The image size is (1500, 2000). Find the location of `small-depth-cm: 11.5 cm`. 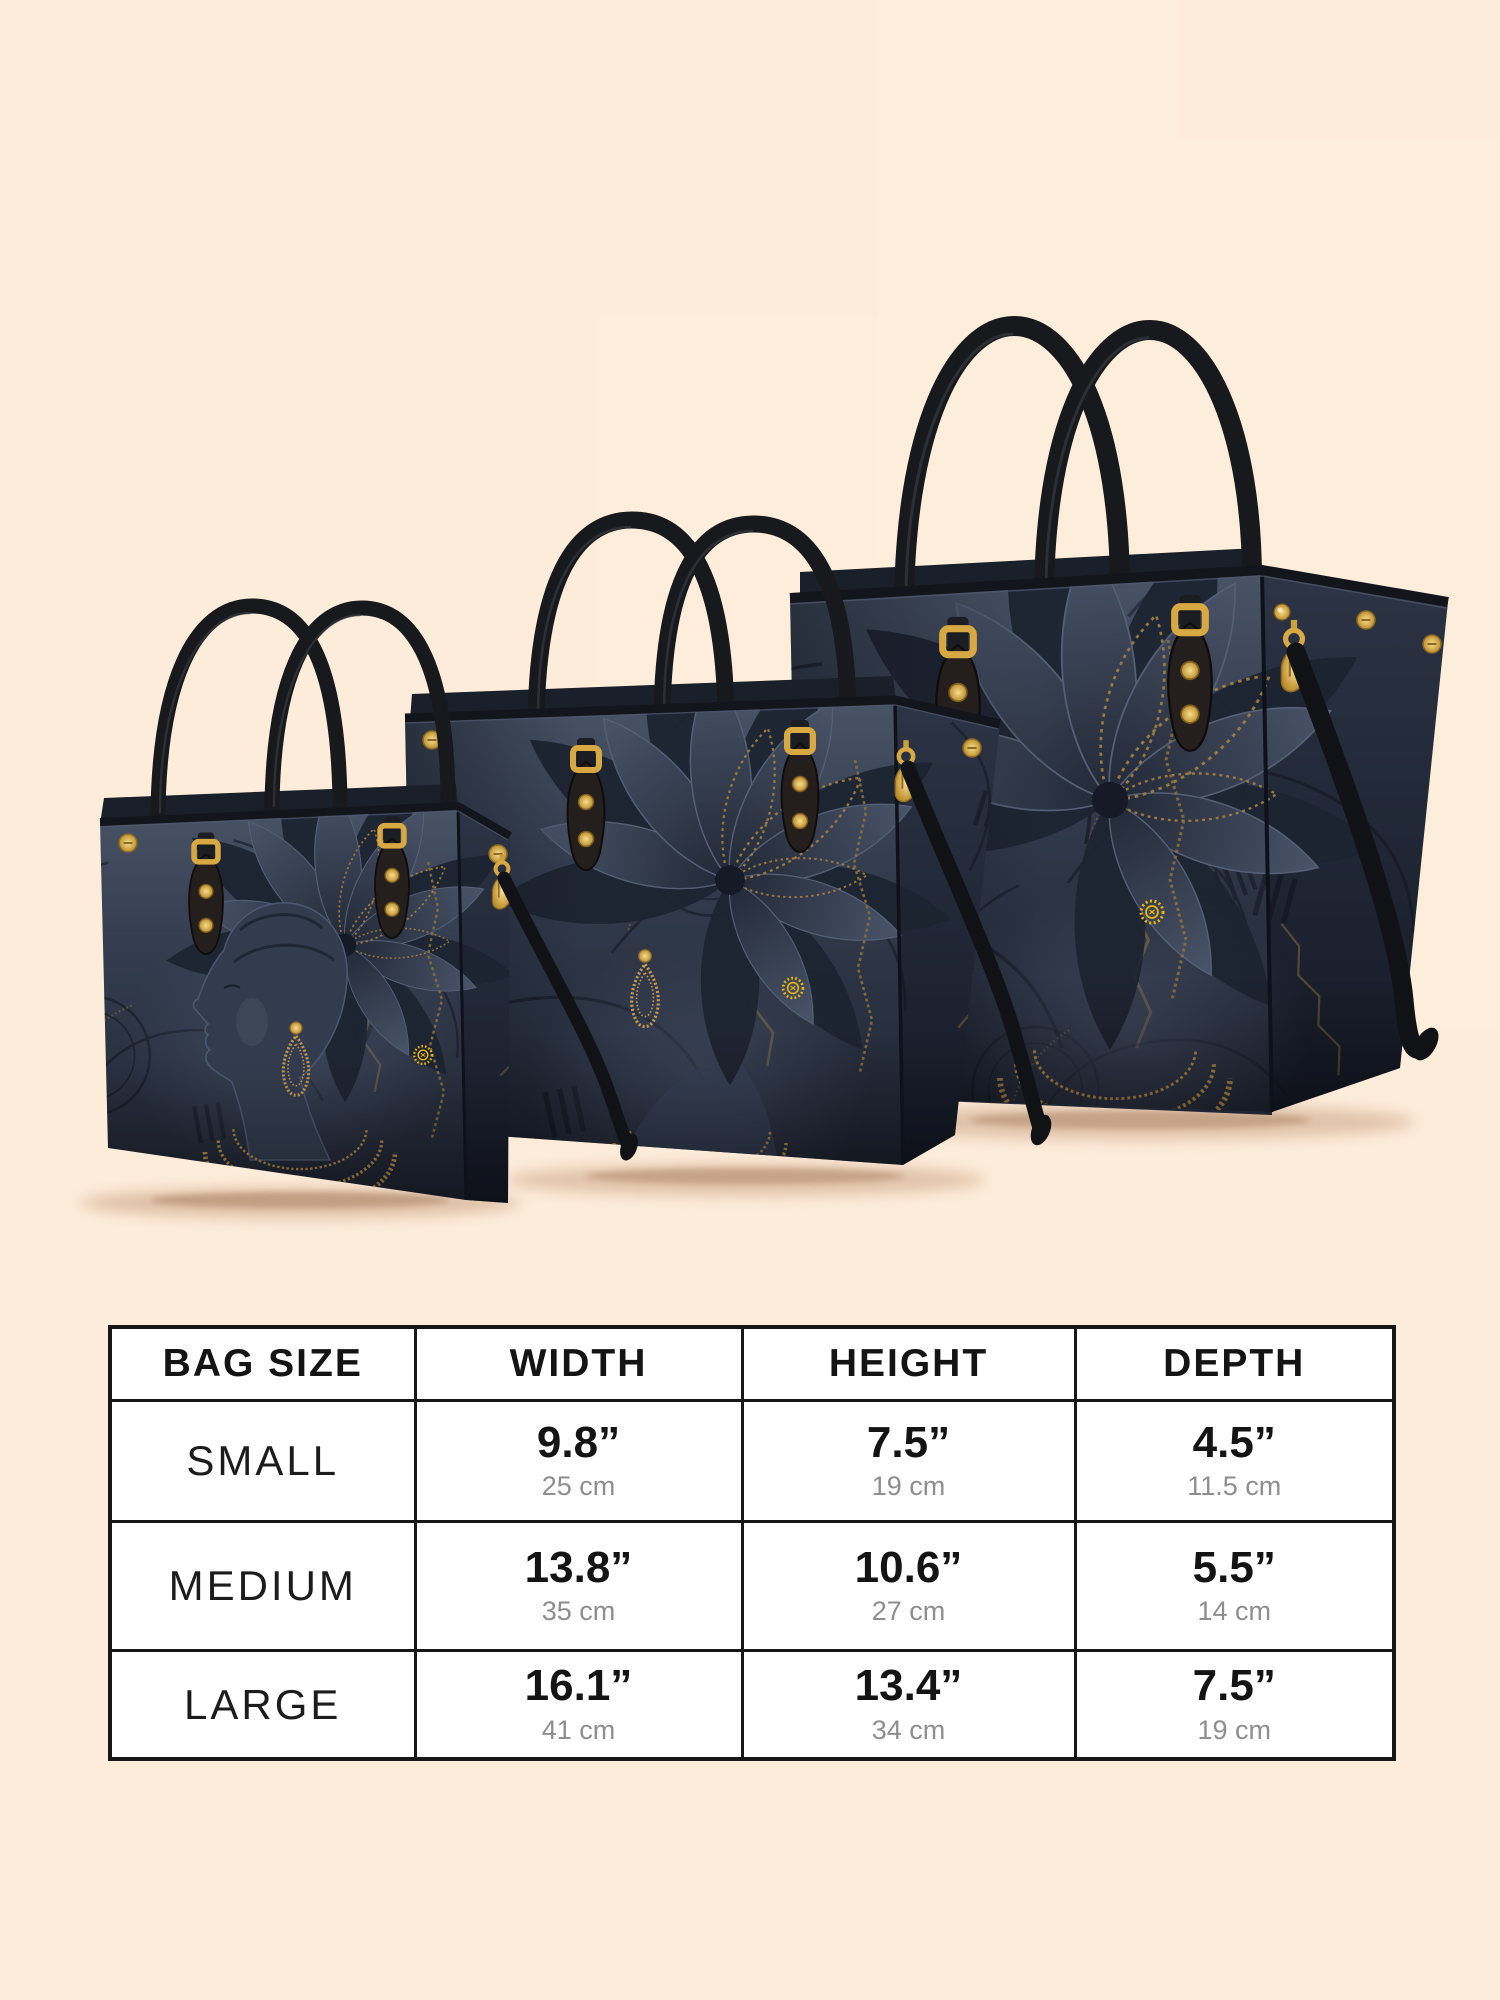

small-depth-cm: 11.5 cm is located at coordinates (1234, 1486).